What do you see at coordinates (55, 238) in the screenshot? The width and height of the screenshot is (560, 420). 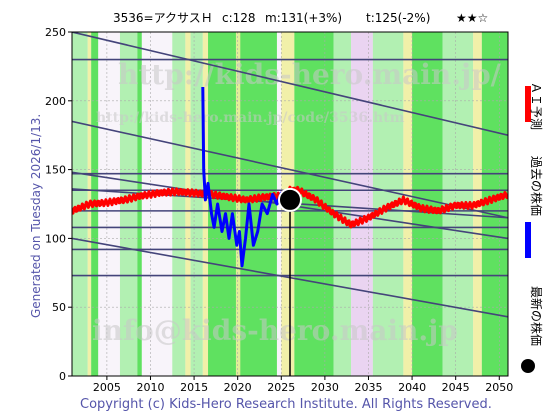 I see `y-tick-label: 100` at bounding box center [55, 238].